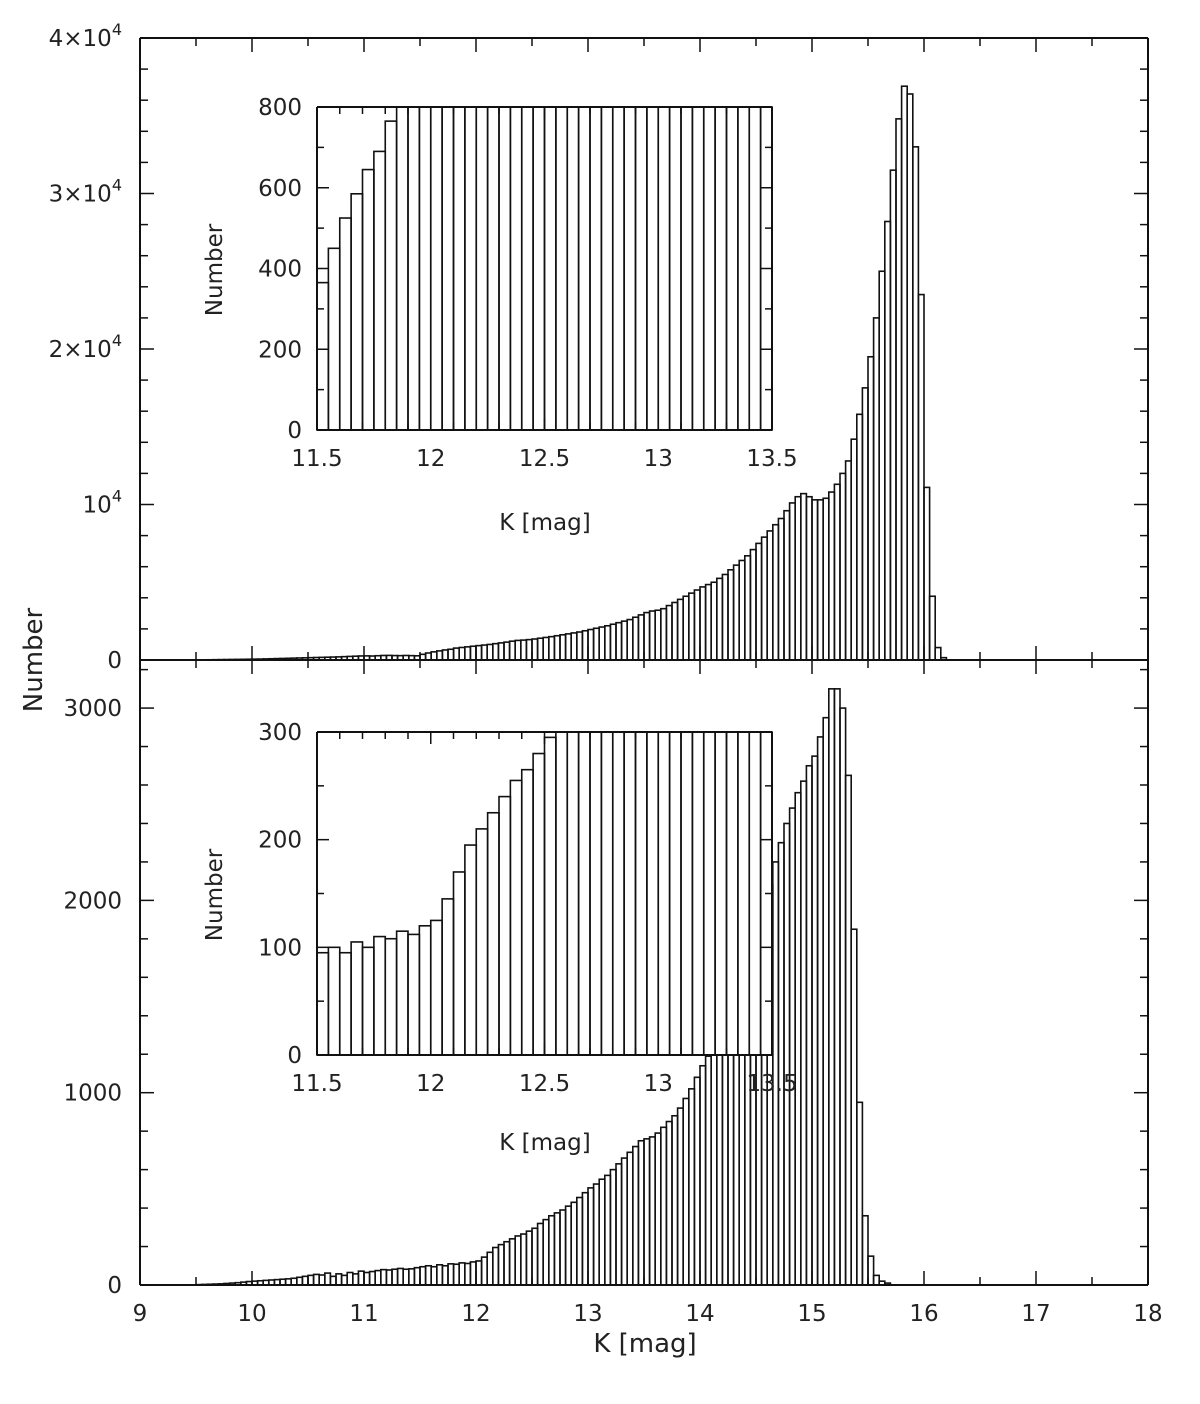  I want to click on figure-x-axis-title: K [mag], so click(644, 1344).